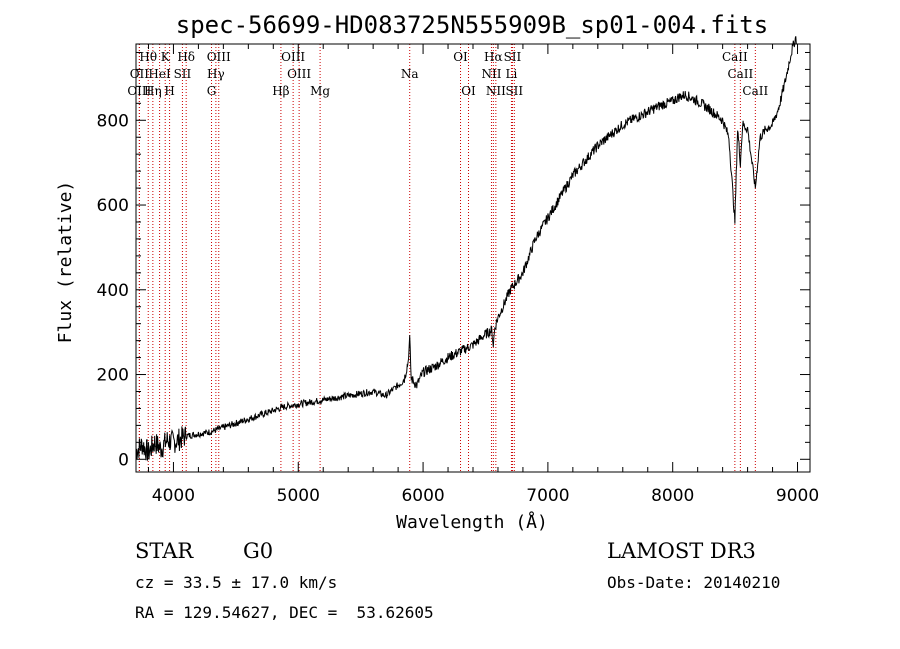 The height and width of the screenshot is (649, 900). What do you see at coordinates (547, 496) in the screenshot?
I see `x-tick-label: 7000` at bounding box center [547, 496].